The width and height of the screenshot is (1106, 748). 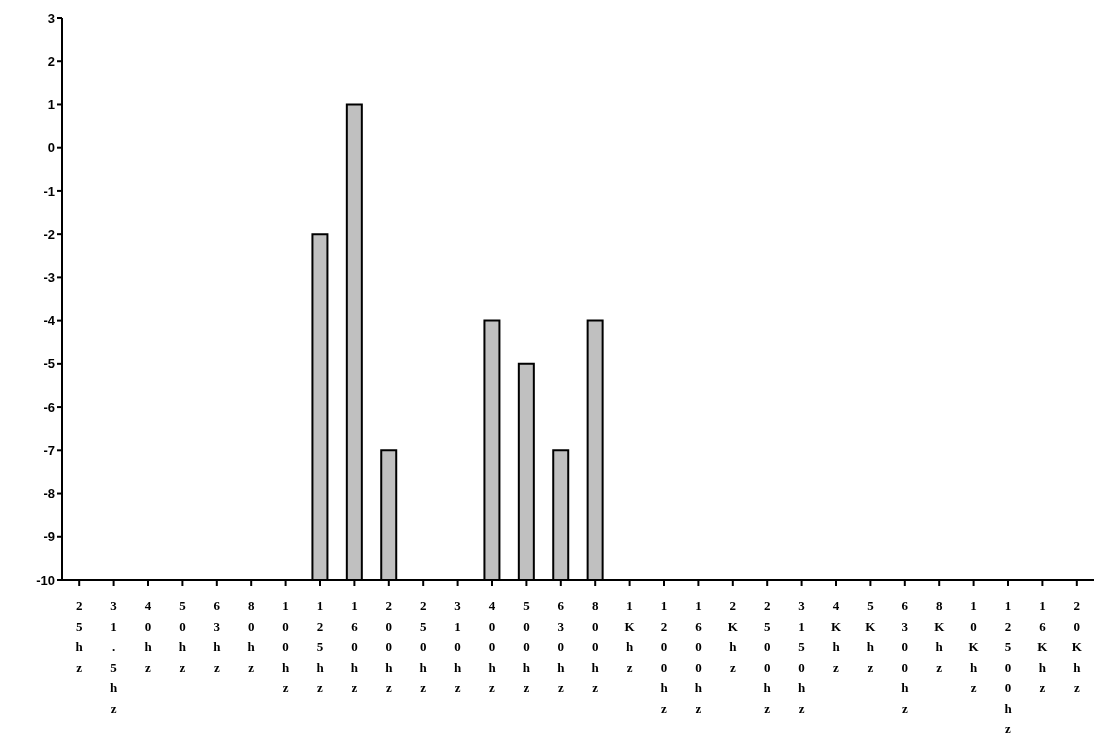 What do you see at coordinates (49, 277) in the screenshot?
I see `y-tick-label: -3` at bounding box center [49, 277].